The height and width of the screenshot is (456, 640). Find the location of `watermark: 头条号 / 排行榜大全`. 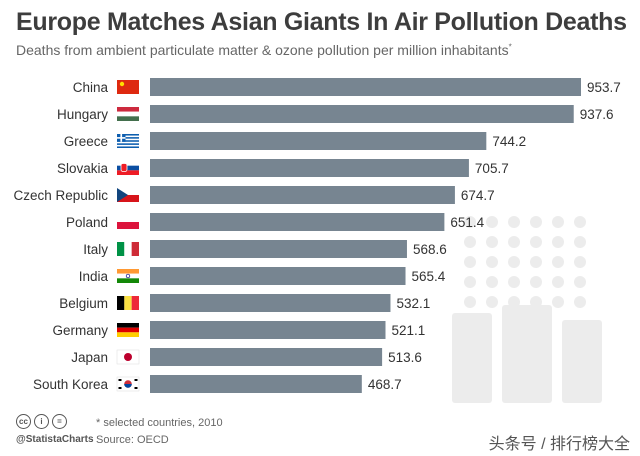

watermark: 头条号 / 排行榜大全 is located at coordinates (559, 444).